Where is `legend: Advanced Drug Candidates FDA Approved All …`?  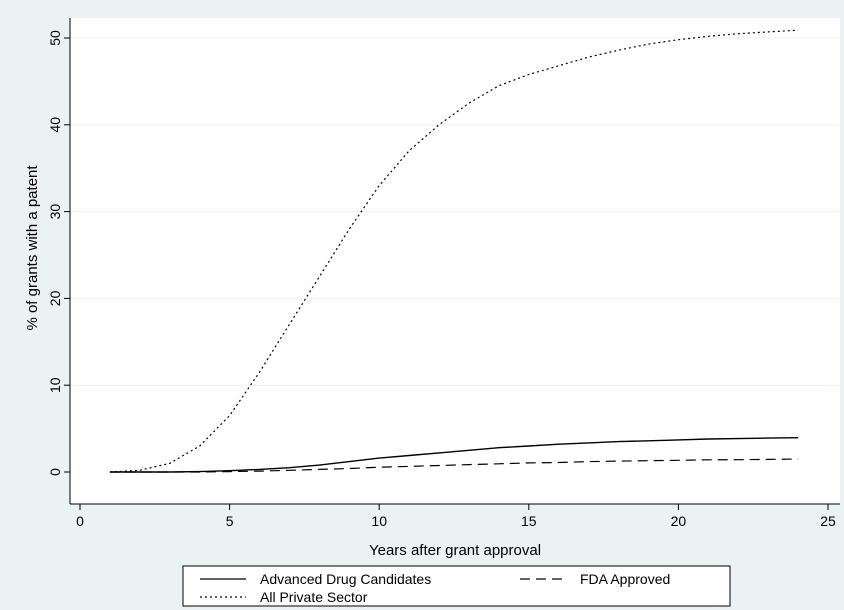
legend: Advanced Drug Candidates FDA Approved All … is located at coordinates (456, 586).